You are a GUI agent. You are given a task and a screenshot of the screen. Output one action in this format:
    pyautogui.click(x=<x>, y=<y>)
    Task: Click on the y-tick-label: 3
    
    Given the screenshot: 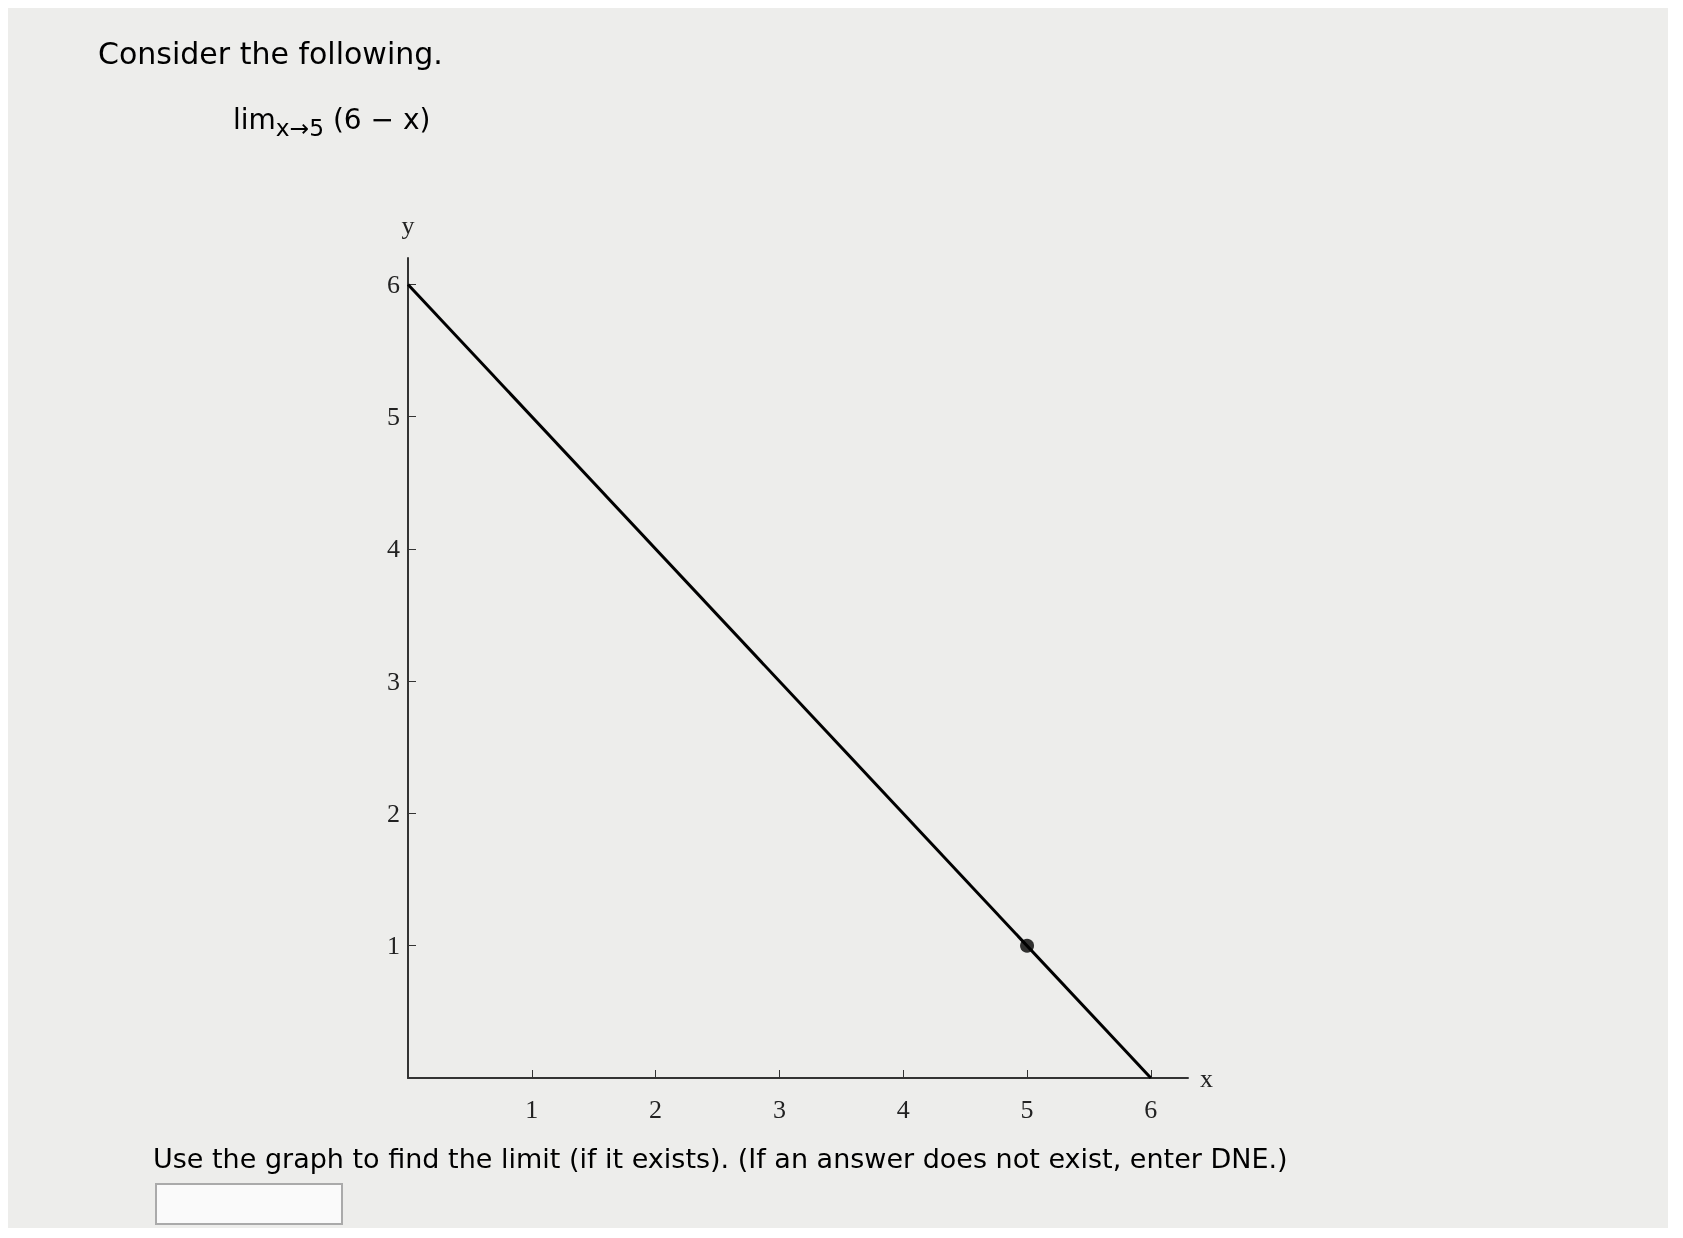 What is the action you would take?
    pyautogui.click(x=393, y=681)
    